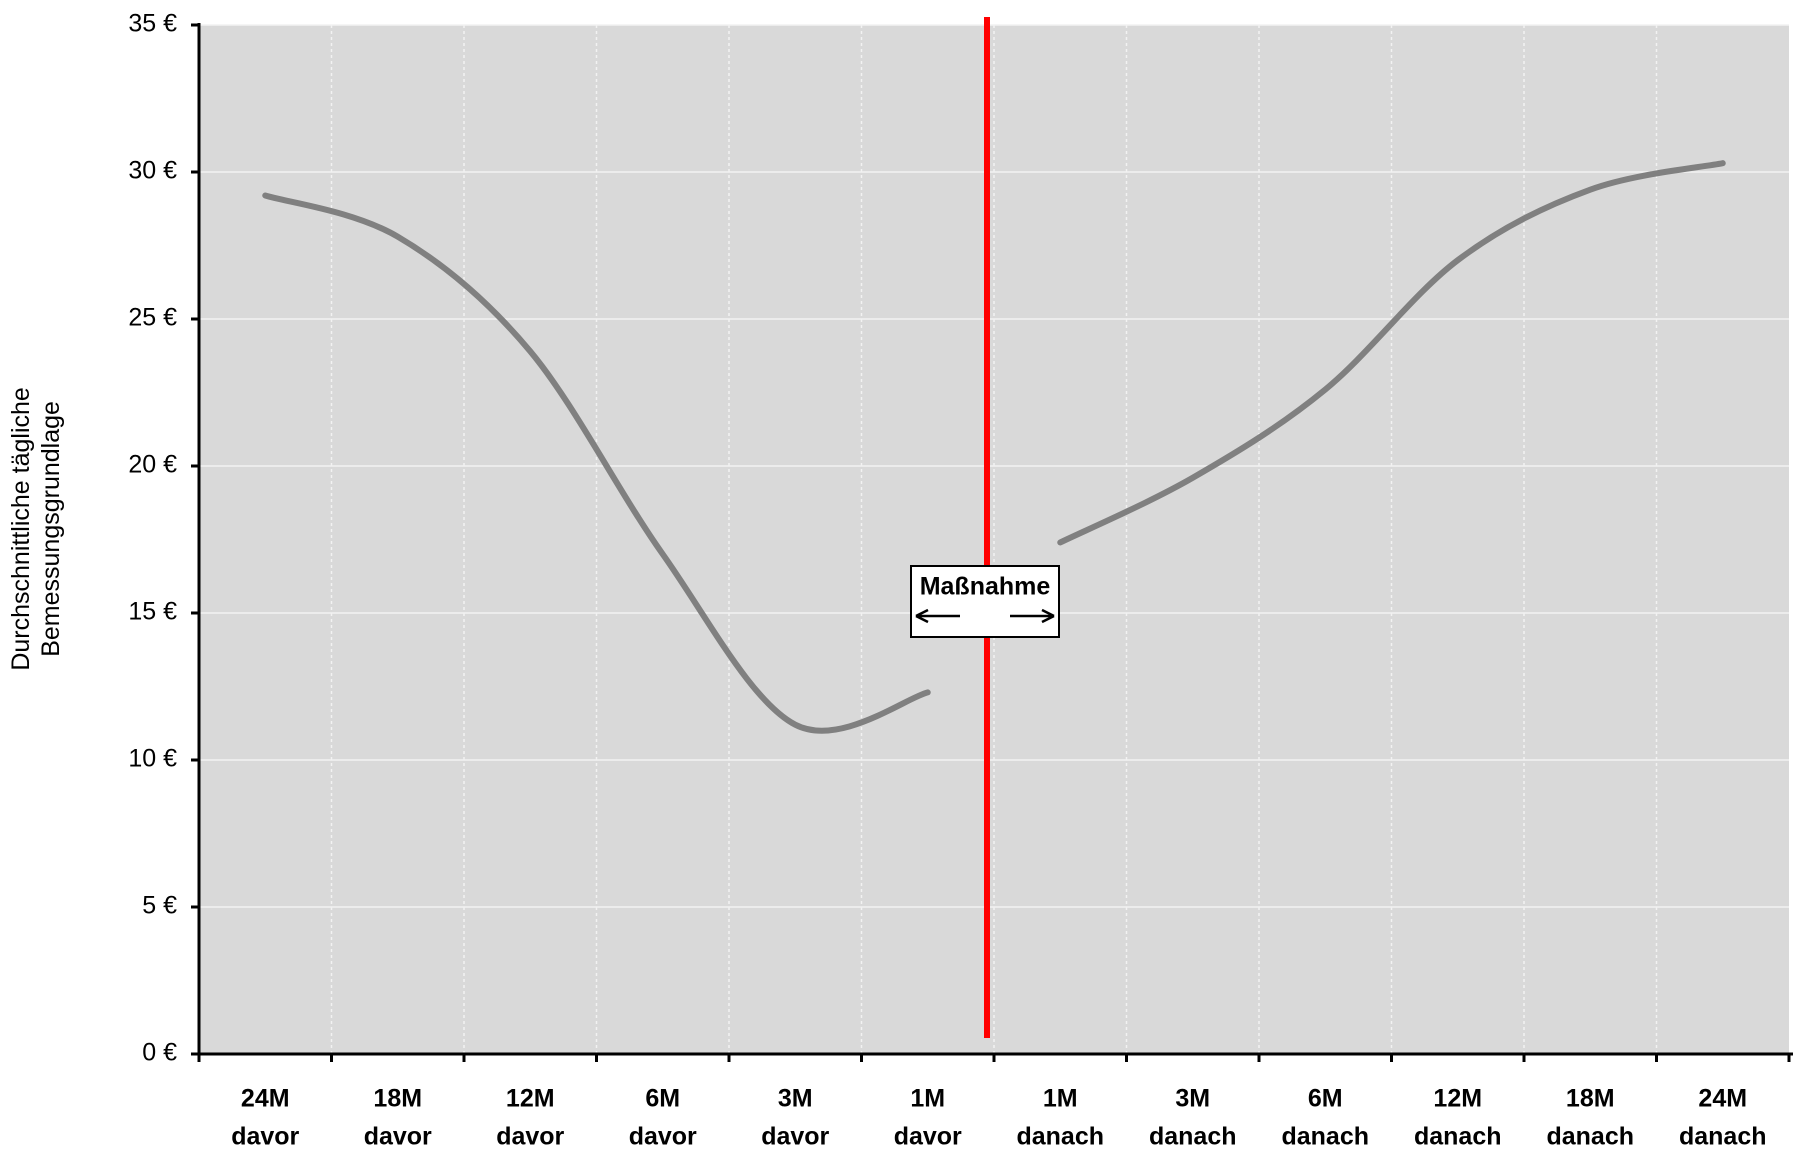  I want to click on y-tick-label: 20 €, so click(152, 465).